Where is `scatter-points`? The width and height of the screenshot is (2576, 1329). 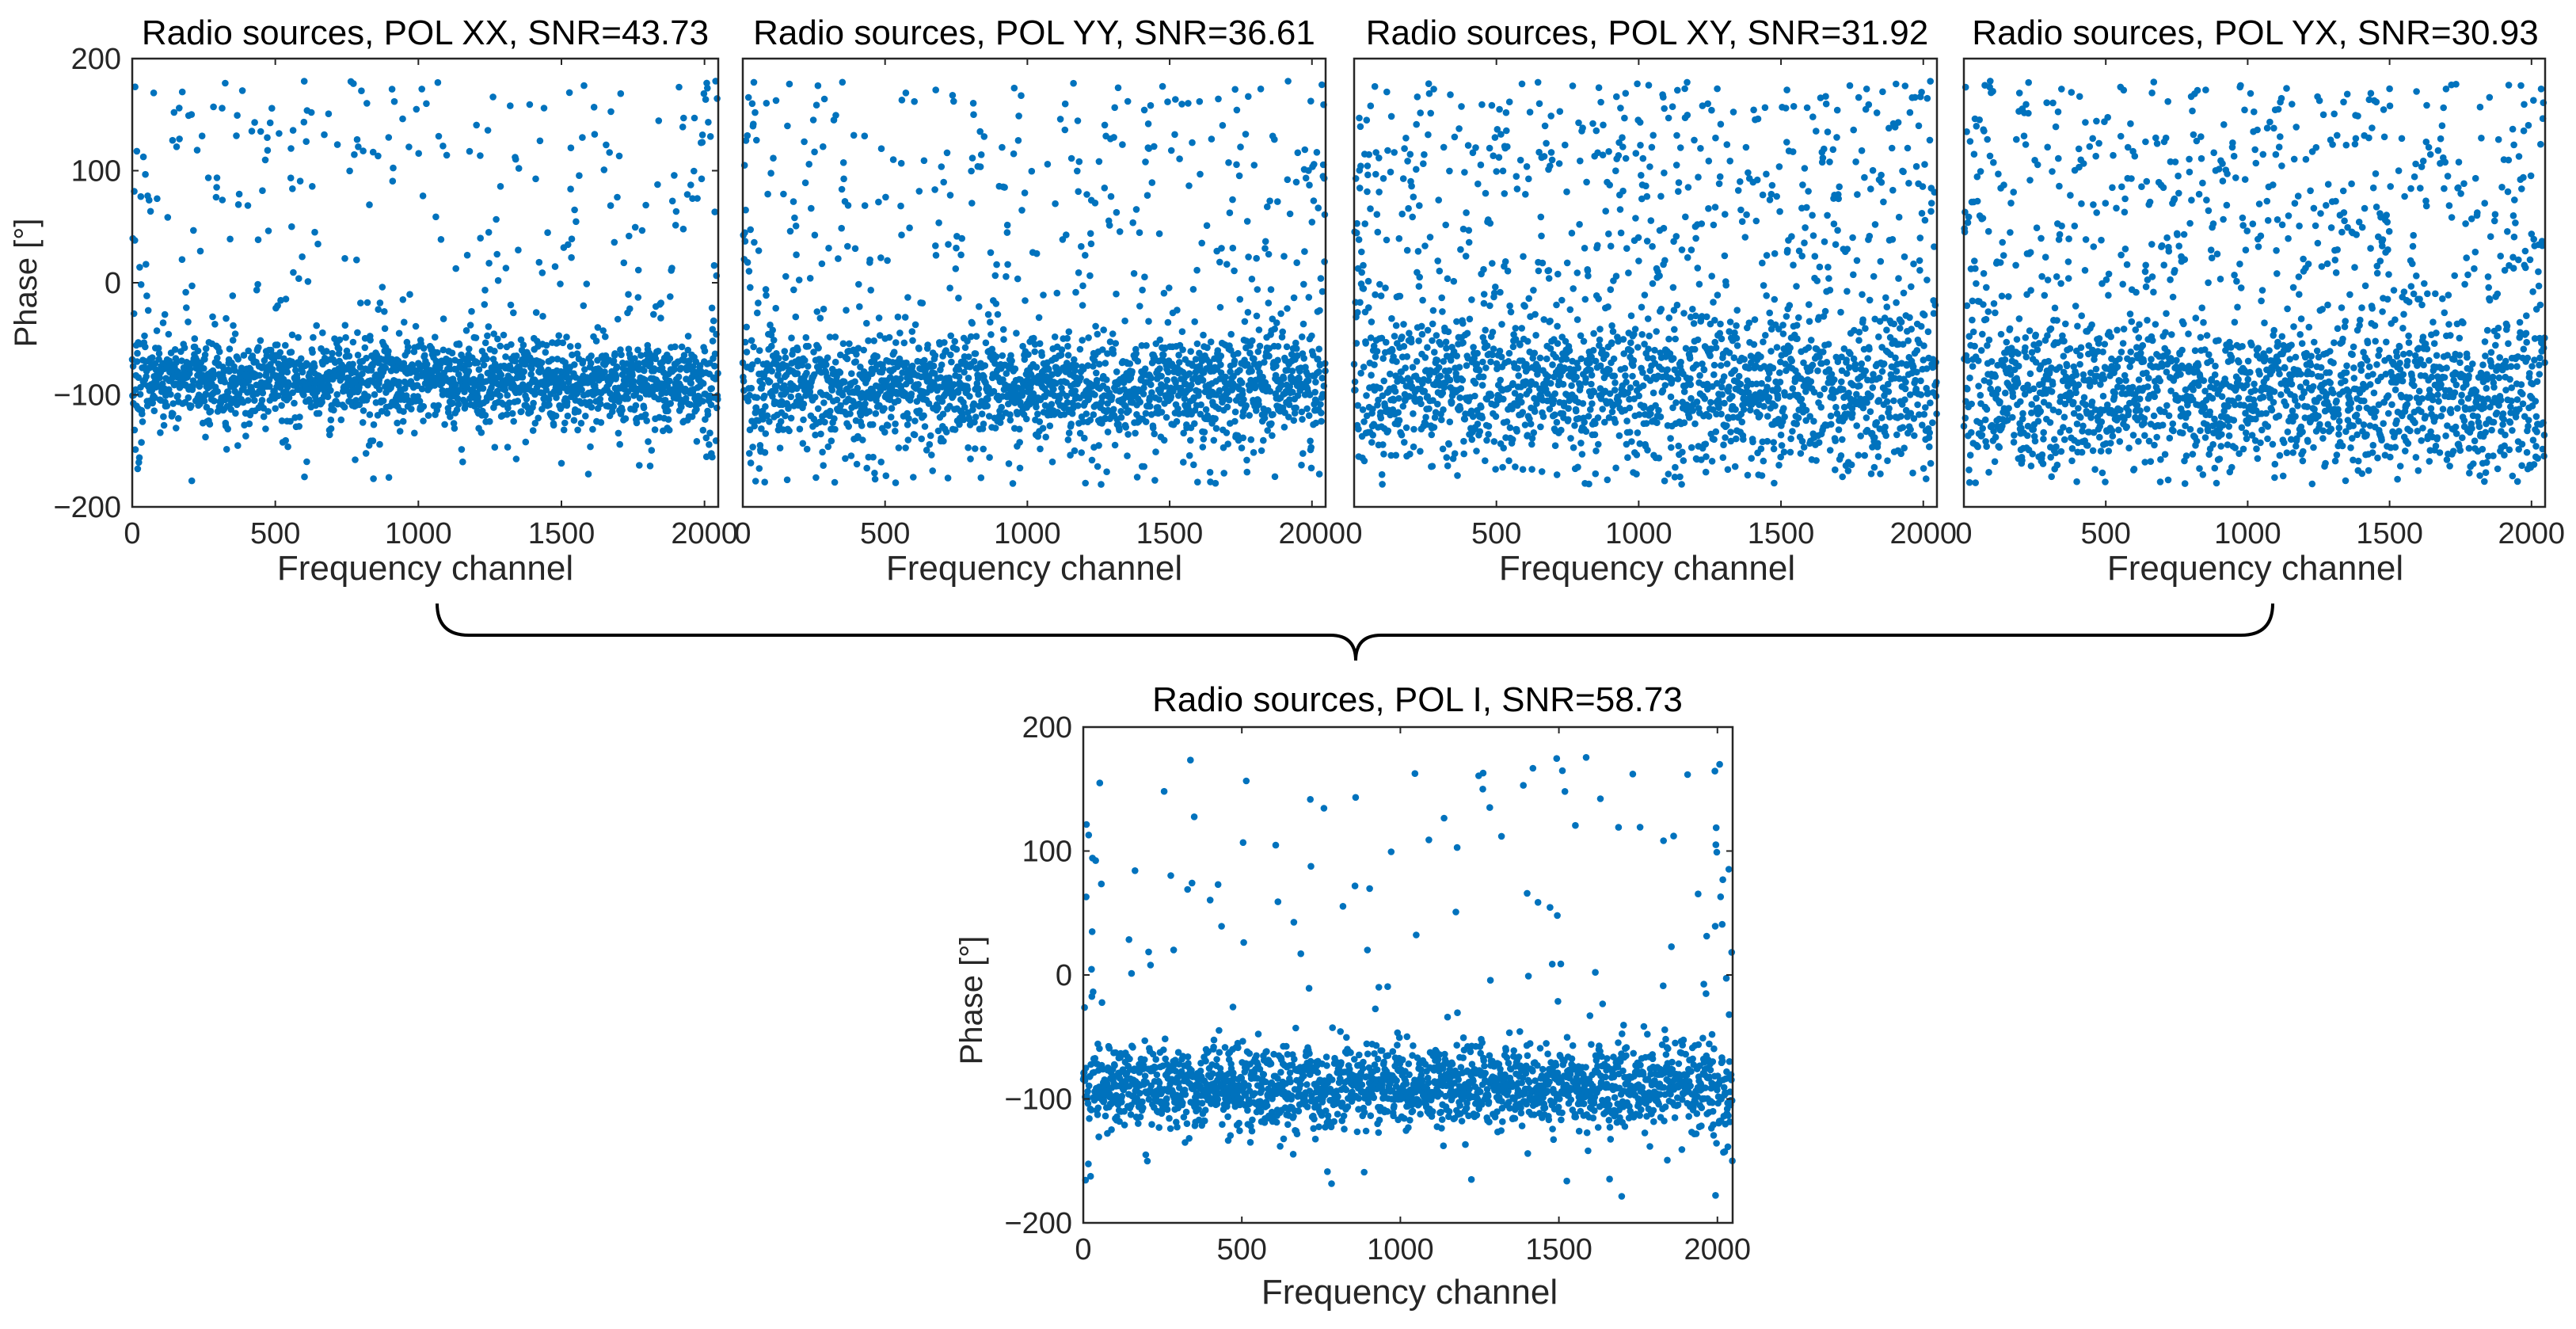
scatter-points is located at coordinates (1645, 283).